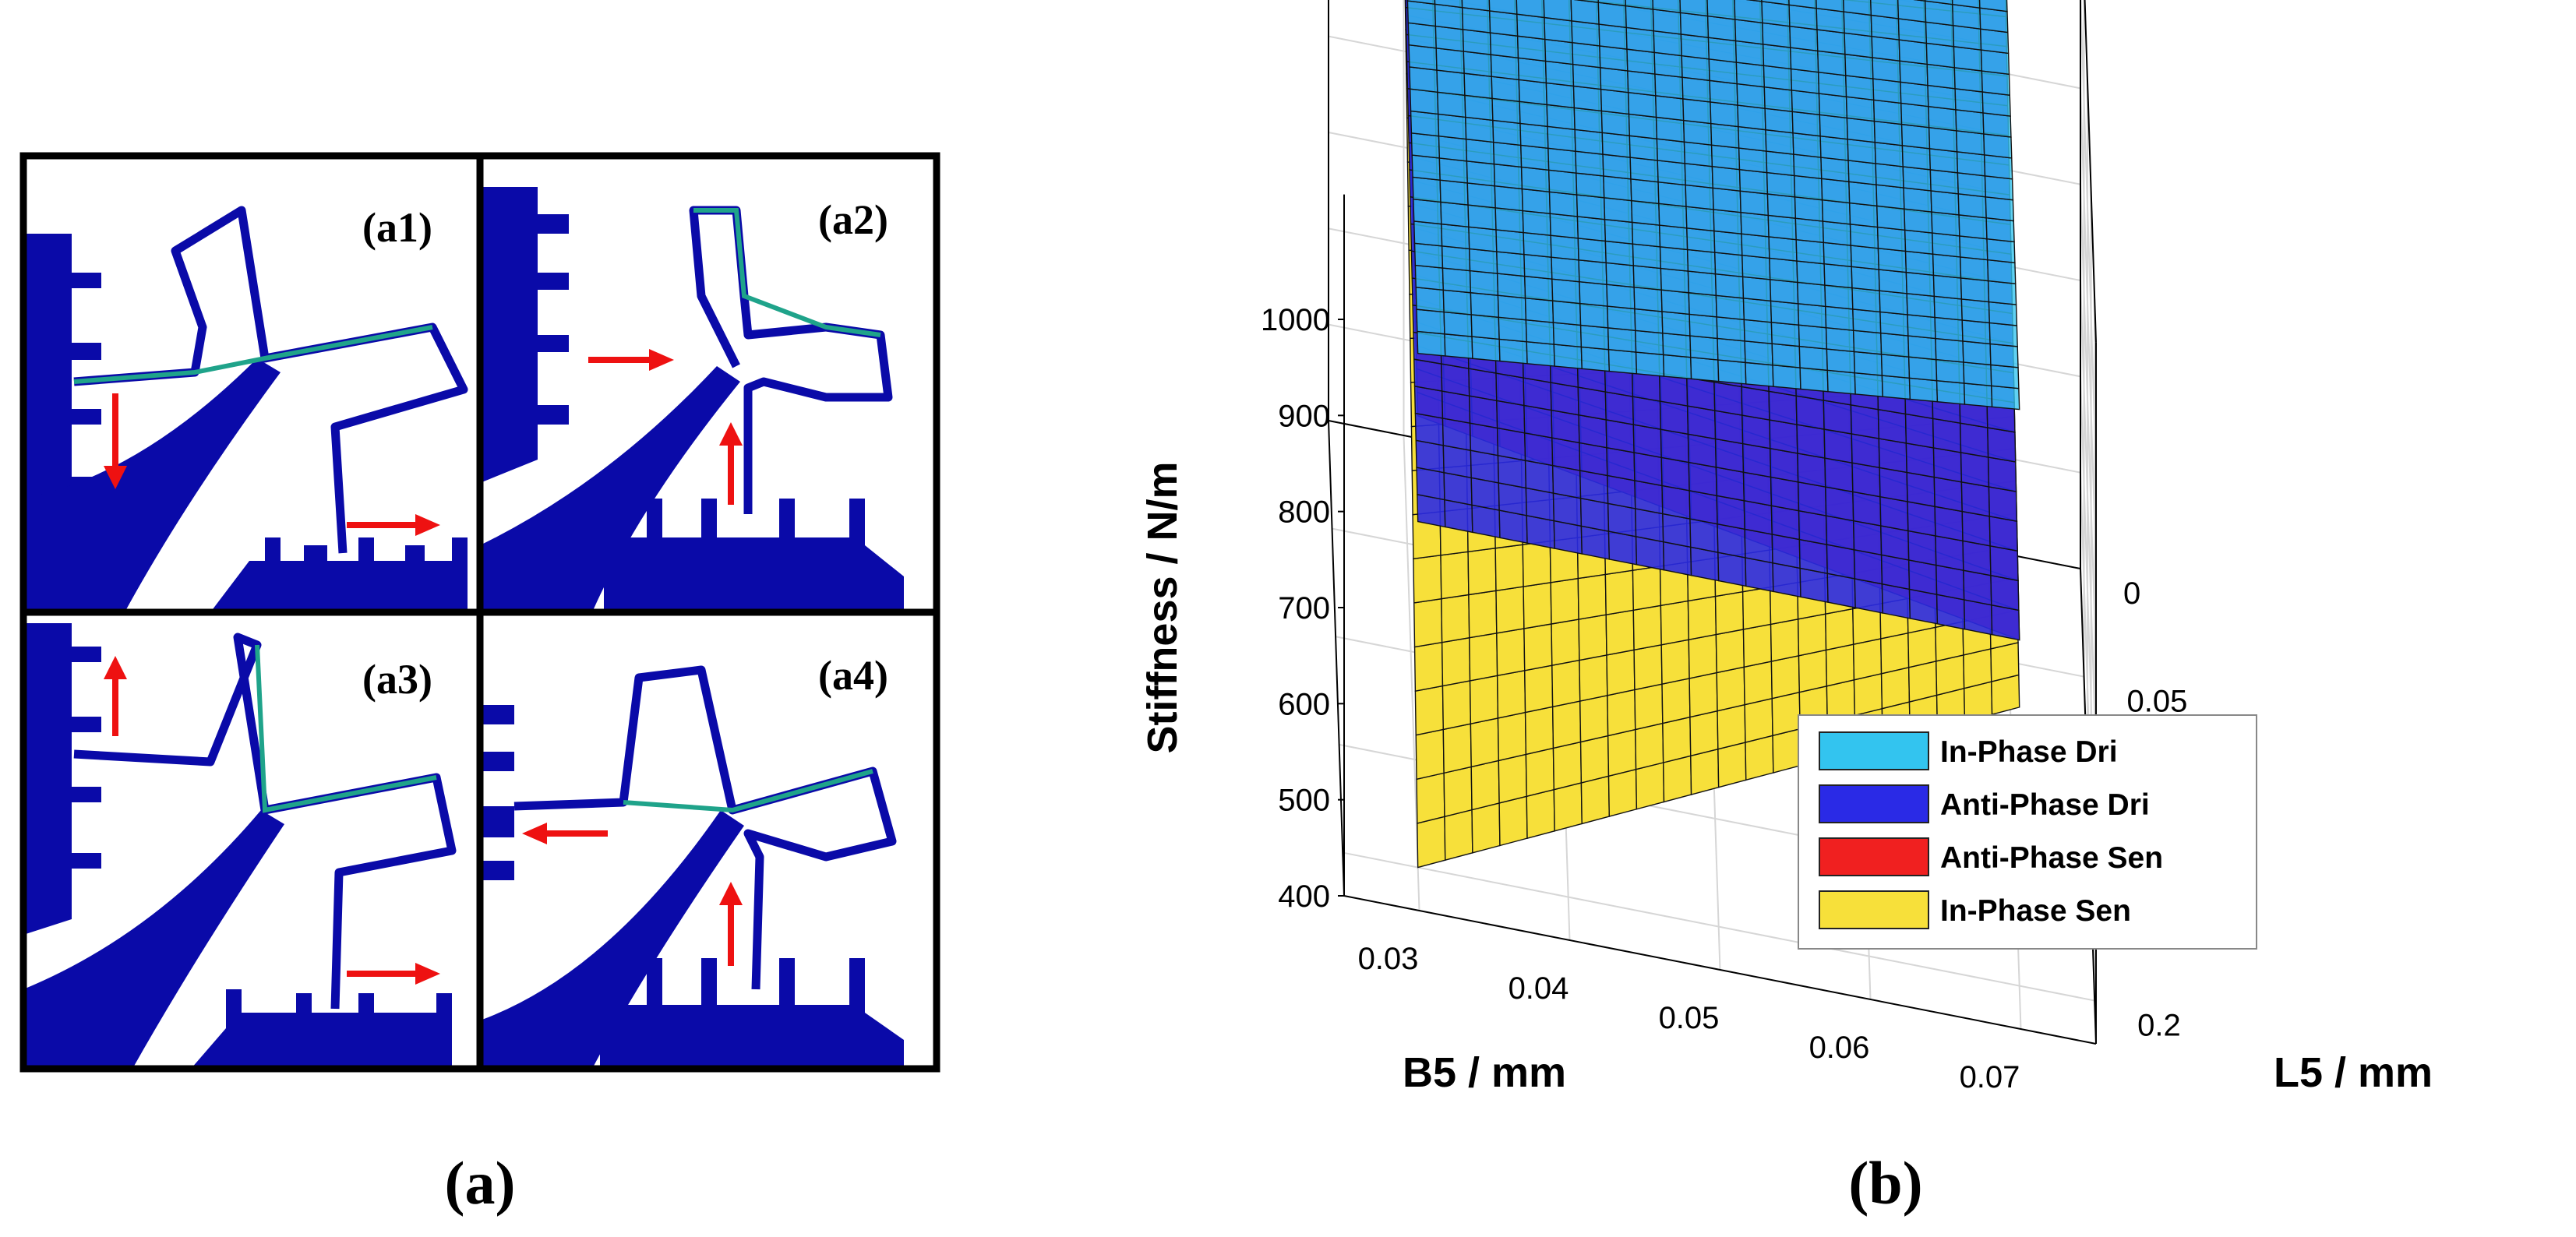 This screenshot has height=1237, width=2576. I want to click on z-tick-label: 400, so click(1304, 897).